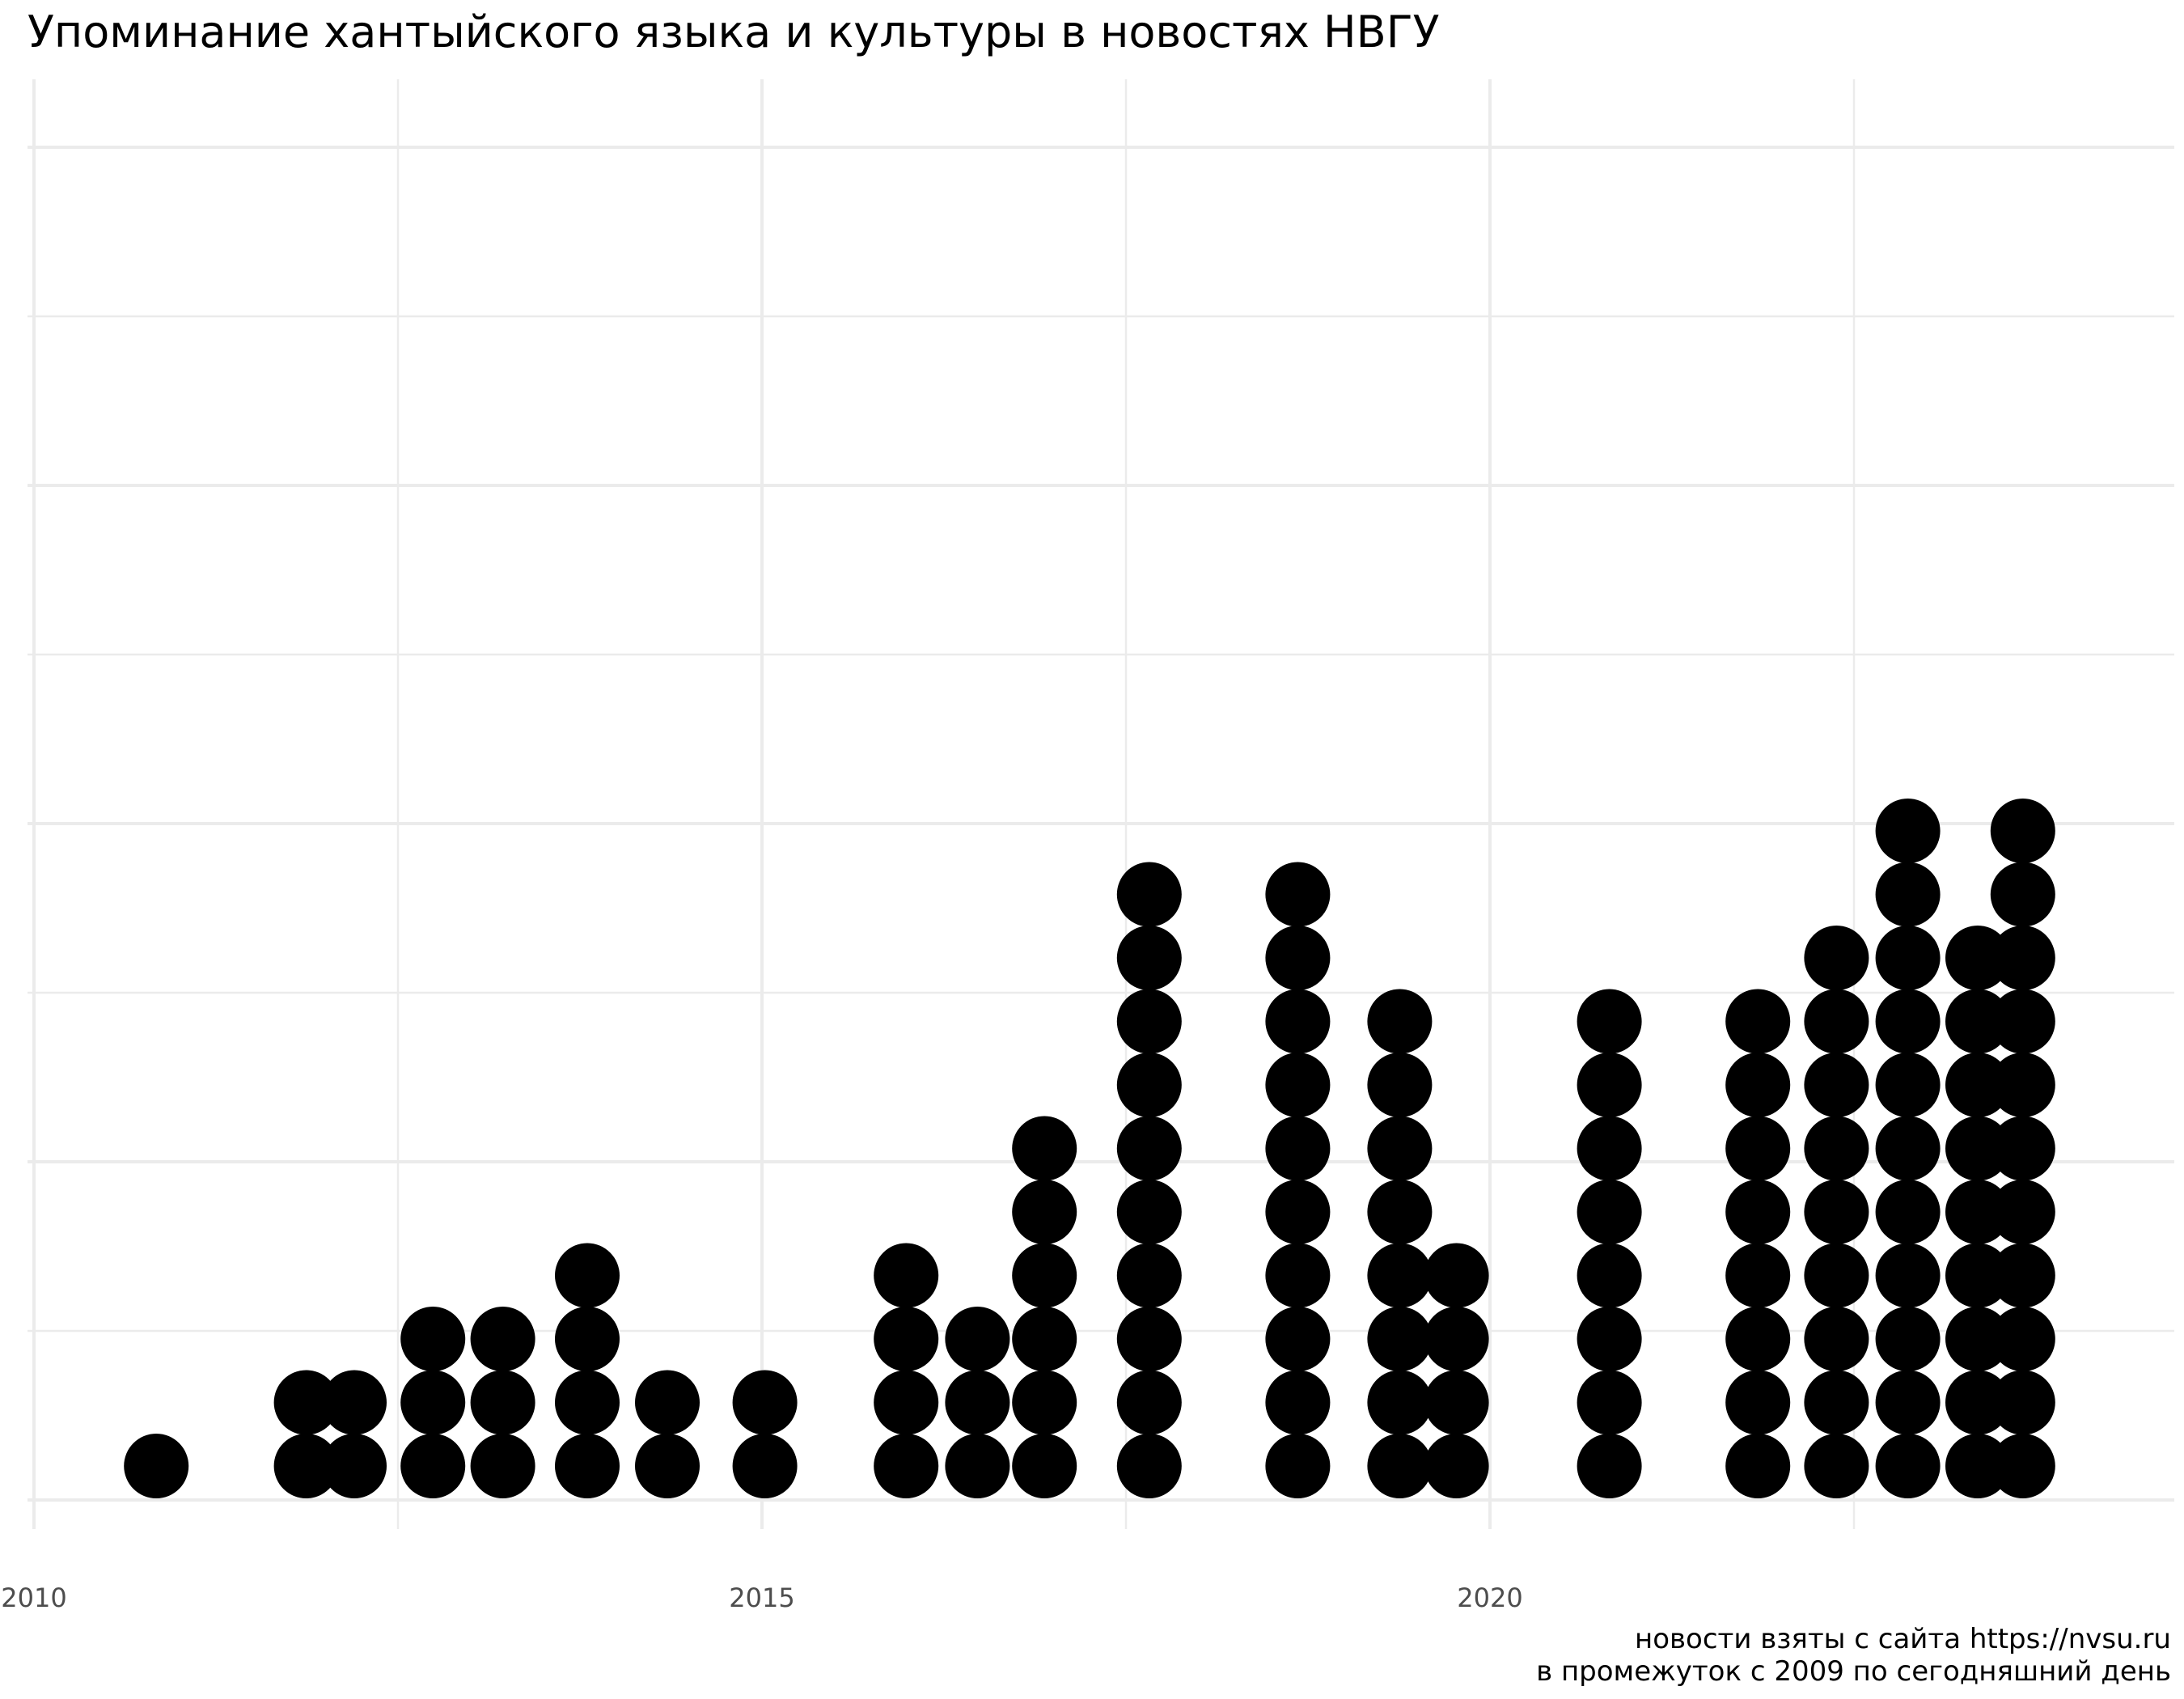 The height and width of the screenshot is (1699, 2184). What do you see at coordinates (1853, 1671) in the screenshot?
I see `caption-period: в промежуток с 2009 по сегодняшний день` at bounding box center [1853, 1671].